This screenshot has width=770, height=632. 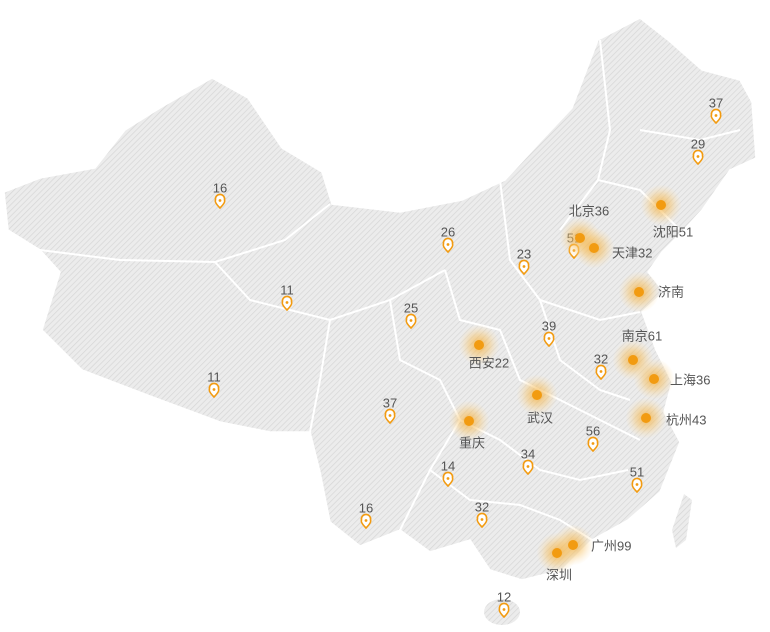 I want to click on pin: 23, so click(x=524, y=261).